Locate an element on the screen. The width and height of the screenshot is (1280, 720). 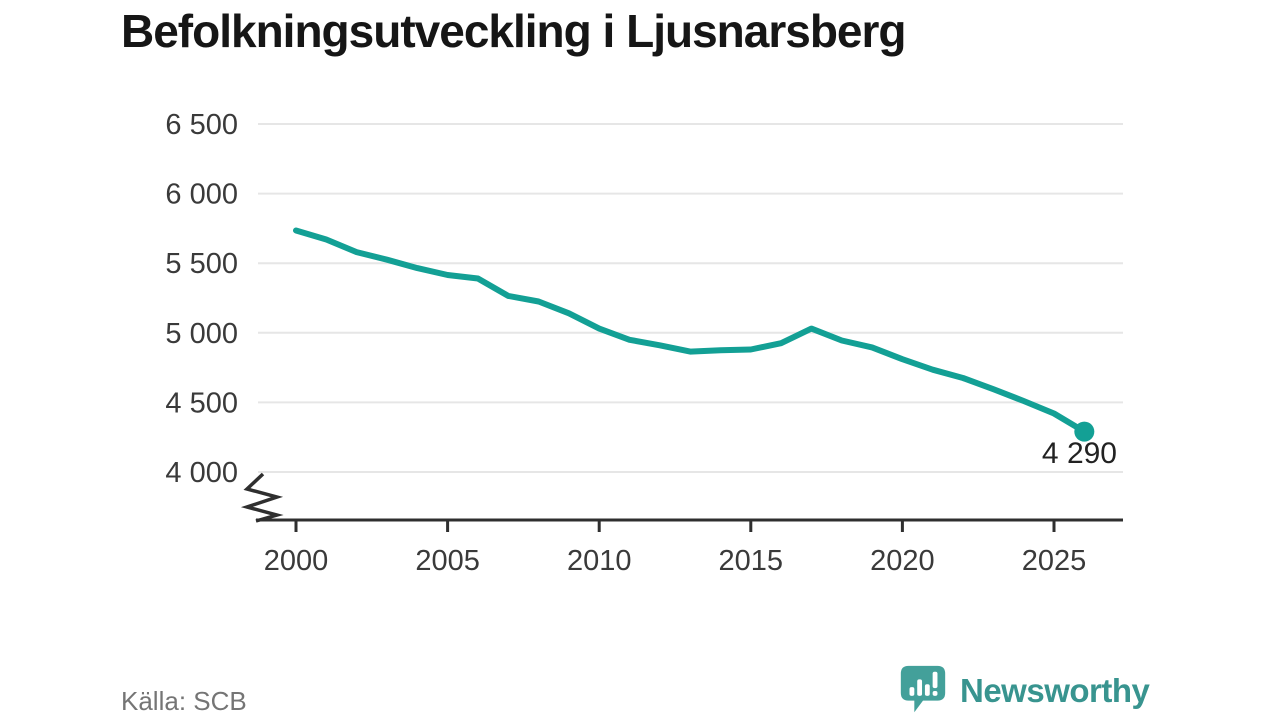
y-axis-label: 4 500 is located at coordinates (201, 403).